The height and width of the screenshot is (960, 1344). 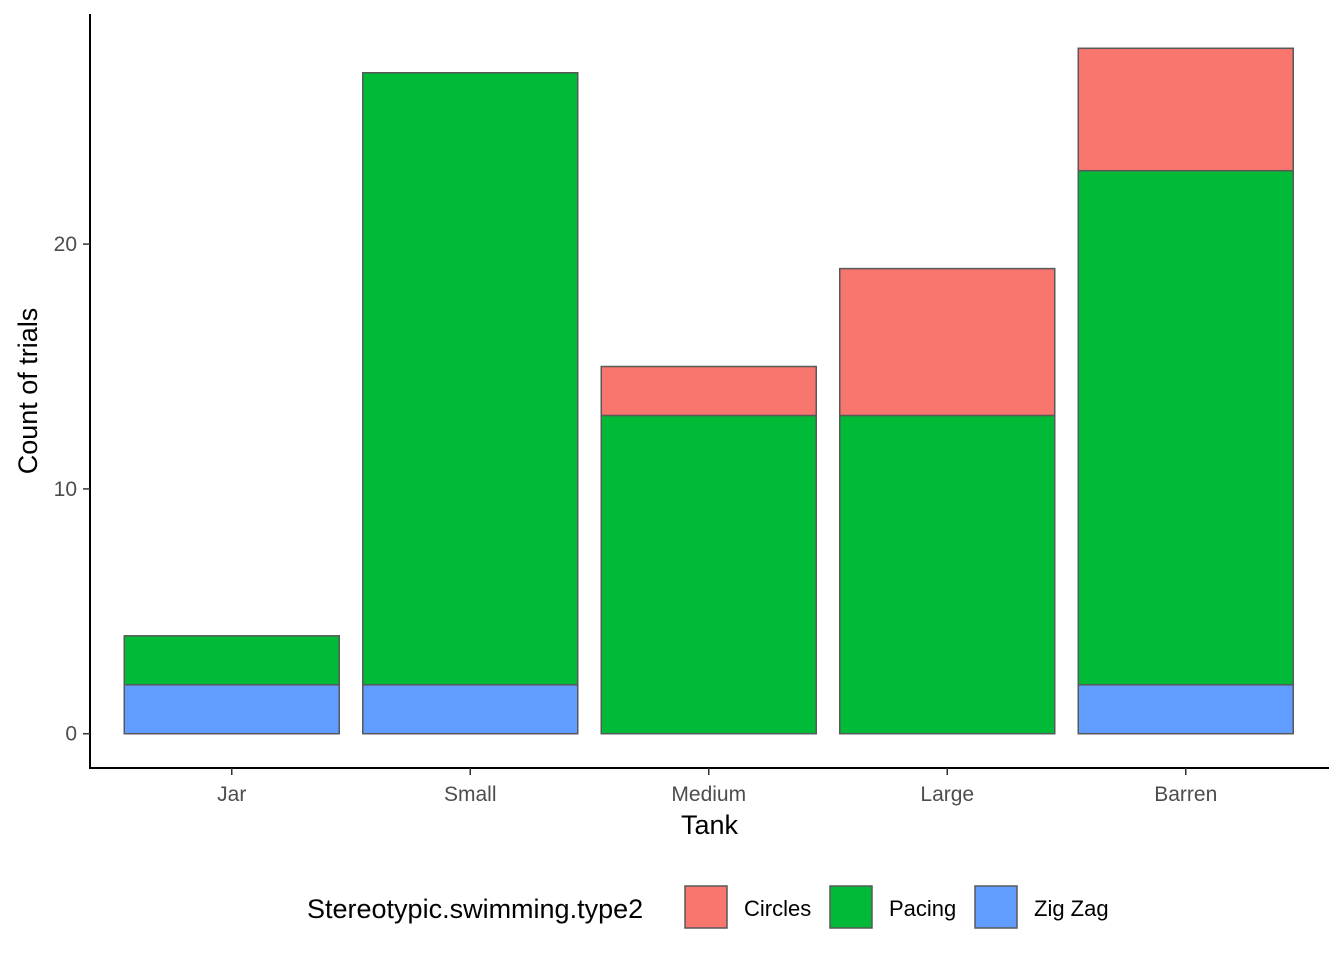 I want to click on legend-label: Pacing, so click(x=922, y=908).